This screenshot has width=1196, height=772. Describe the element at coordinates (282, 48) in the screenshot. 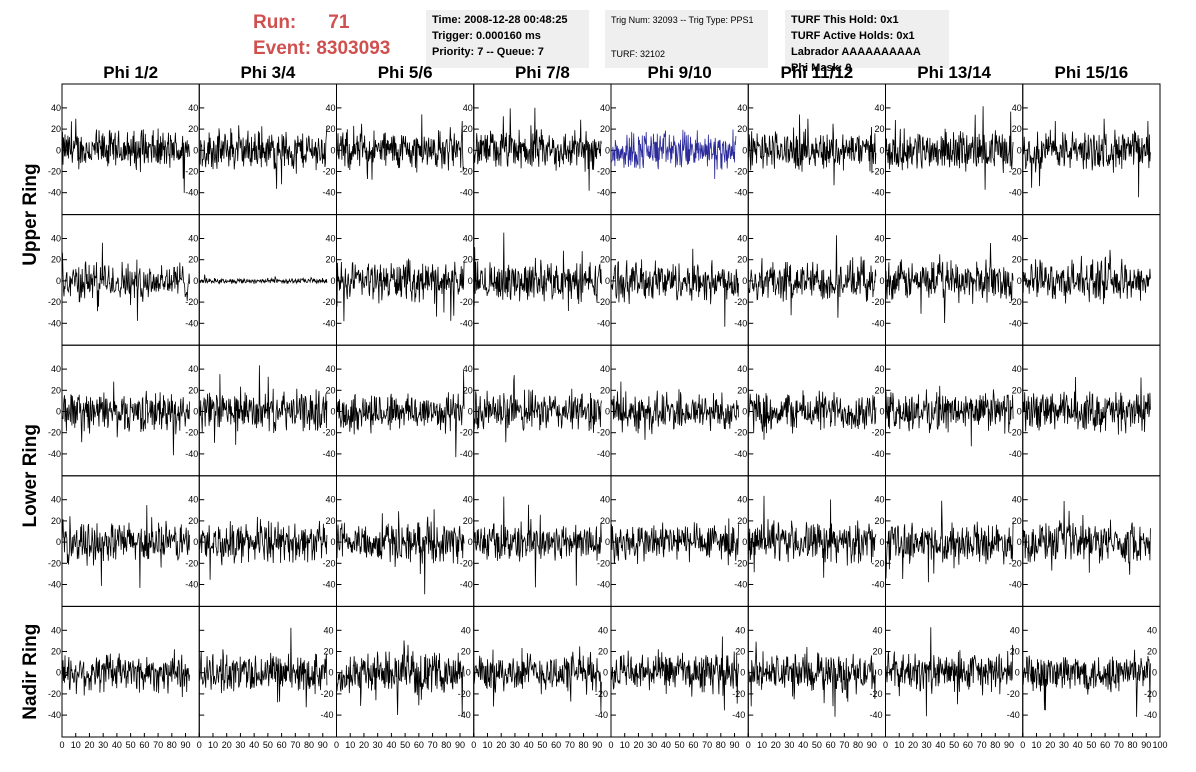

I see `event-label: Event:` at that location.